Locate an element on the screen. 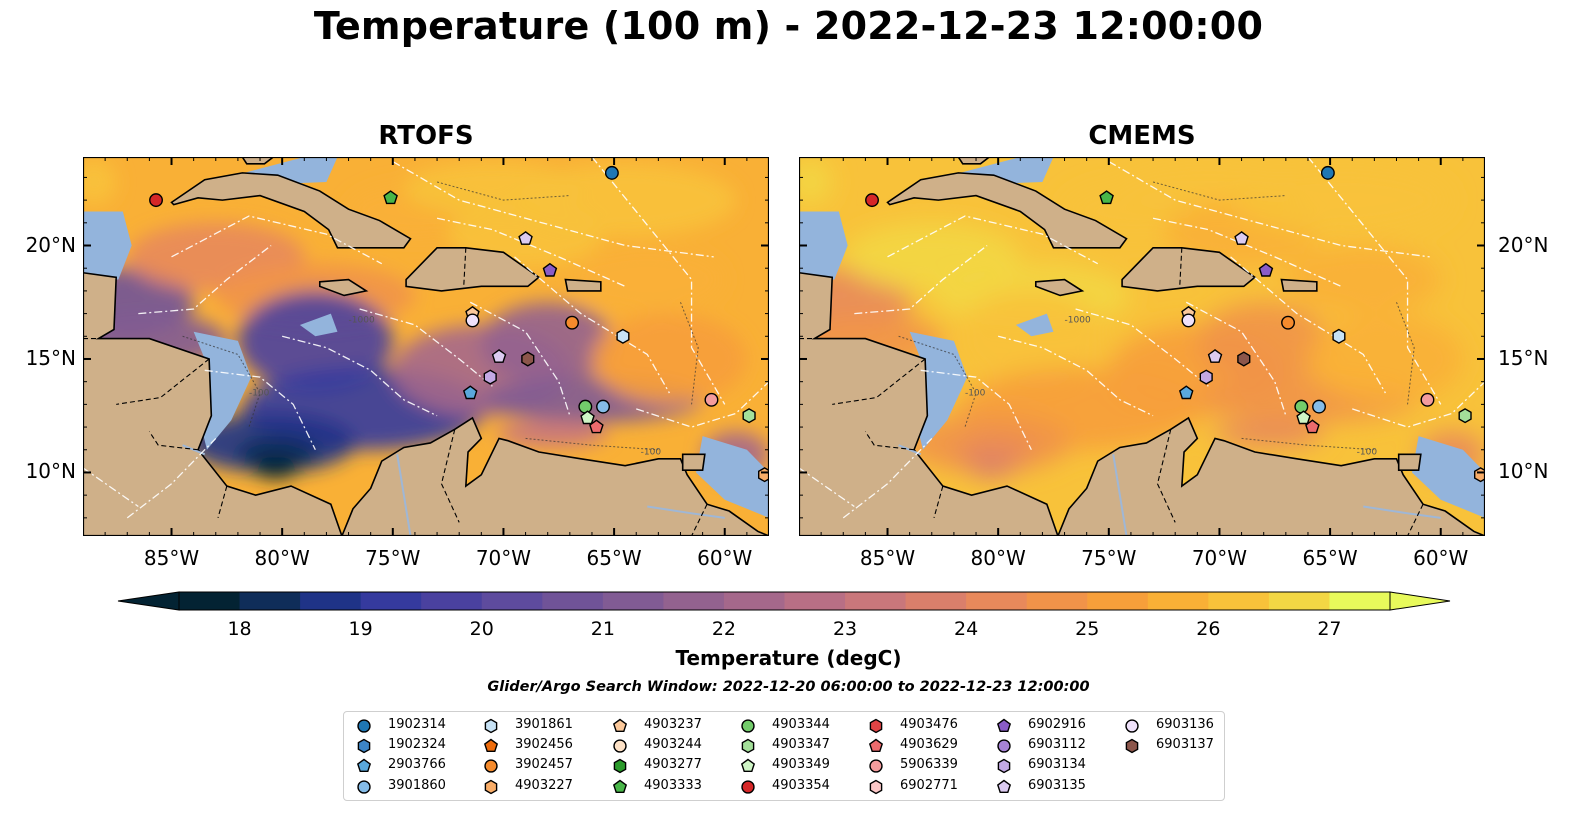 The width and height of the screenshot is (1577, 827). lat-tick-label: 10°N is located at coordinates (50, 471).